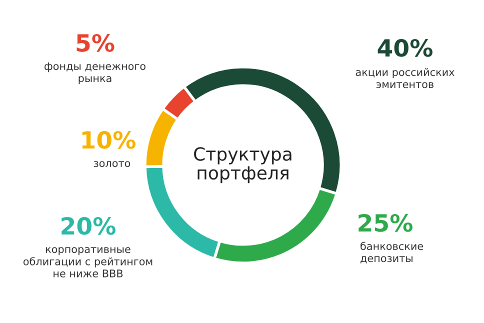 The width and height of the screenshot is (484, 323). I want to click on slice-label: банковские депозиты, so click(392, 253).